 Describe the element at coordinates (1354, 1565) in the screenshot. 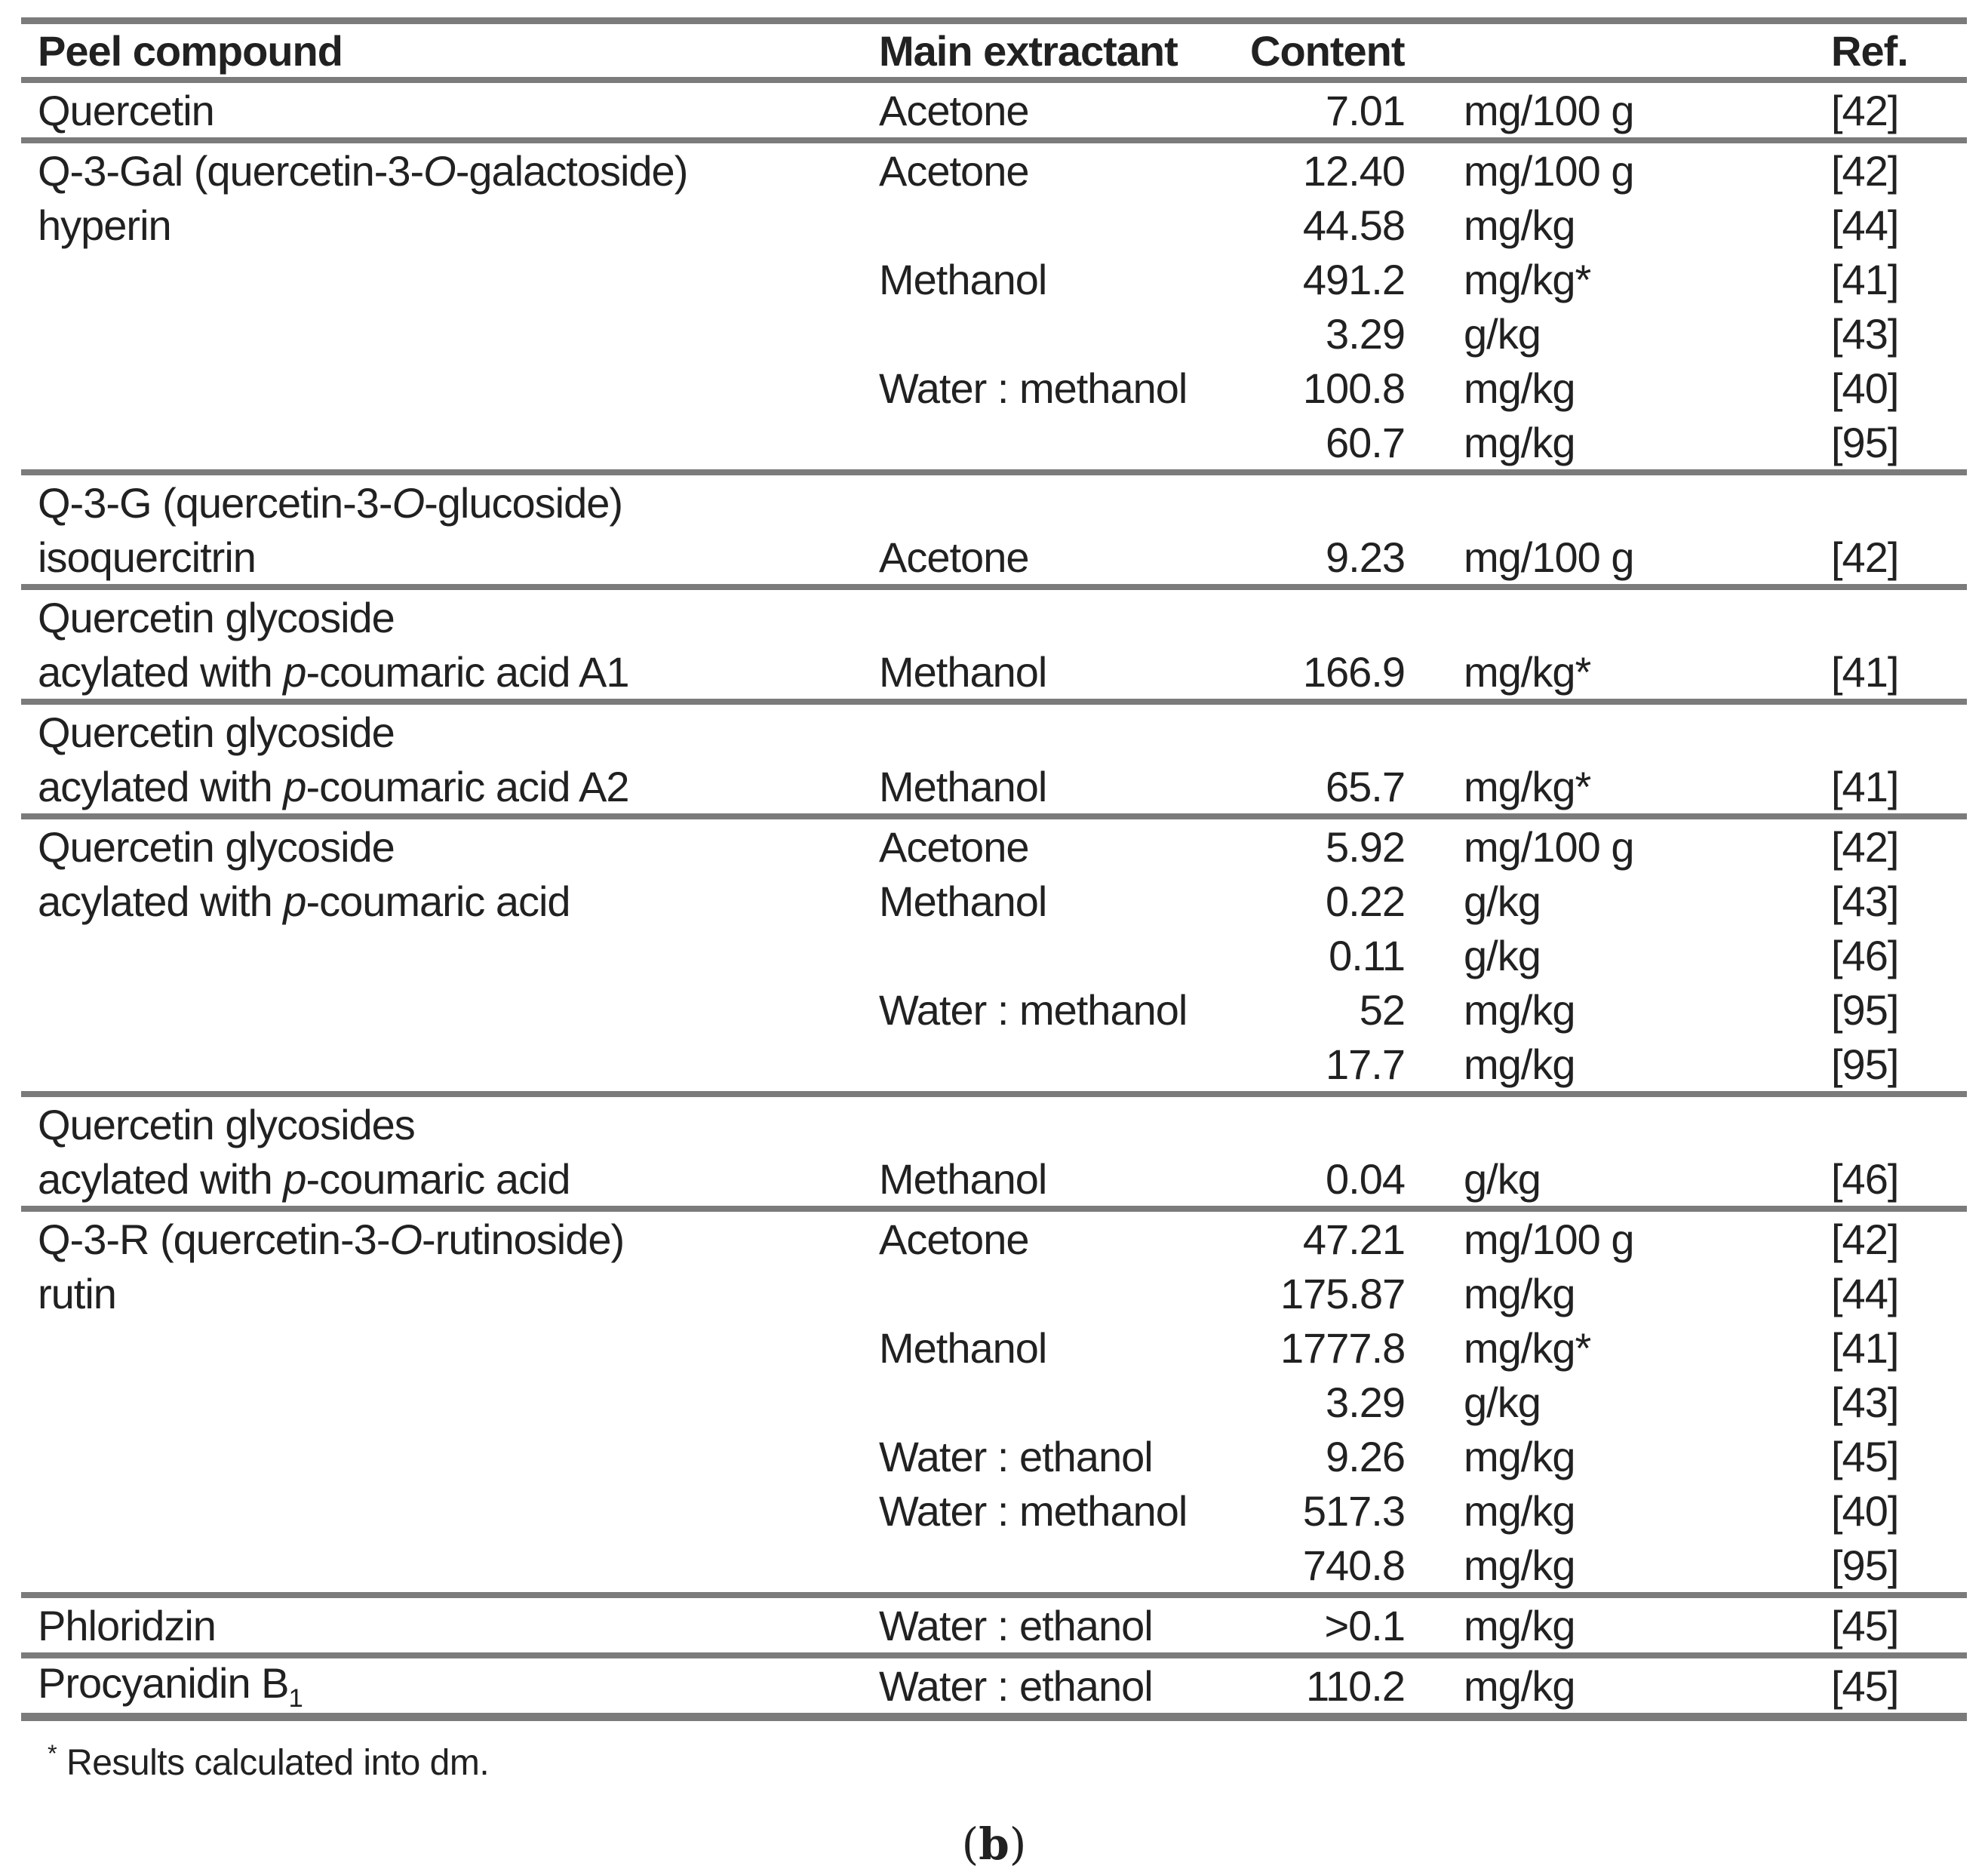

I see `content-value-cell: 740.8` at that location.